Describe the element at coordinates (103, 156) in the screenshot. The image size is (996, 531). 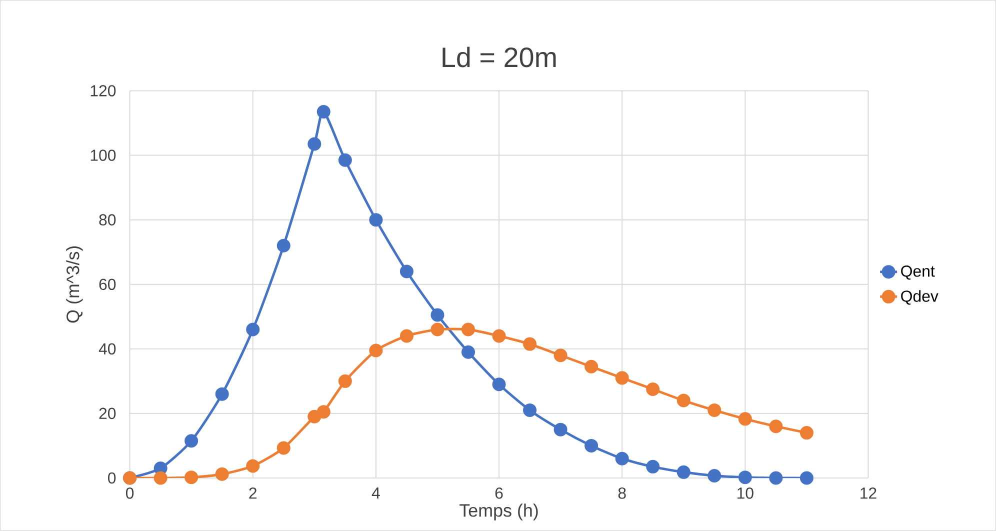
I see `y-tick-label: 100` at that location.